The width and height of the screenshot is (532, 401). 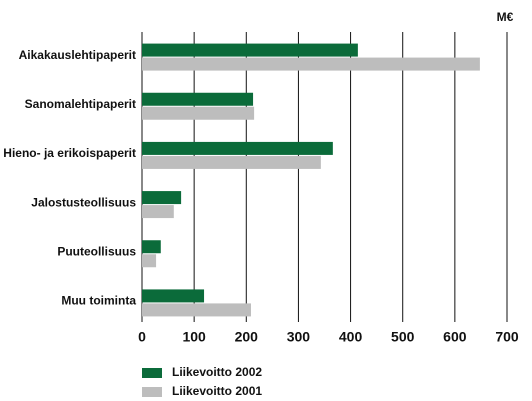 I want to click on x-tick-label: 100, so click(x=194, y=337).